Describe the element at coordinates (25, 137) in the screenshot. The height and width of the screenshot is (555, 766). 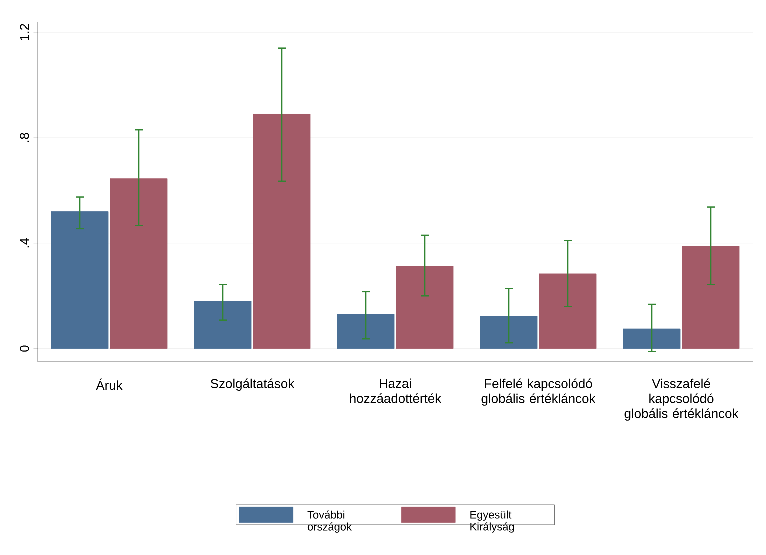
I see `y-tick-label: .8` at that location.